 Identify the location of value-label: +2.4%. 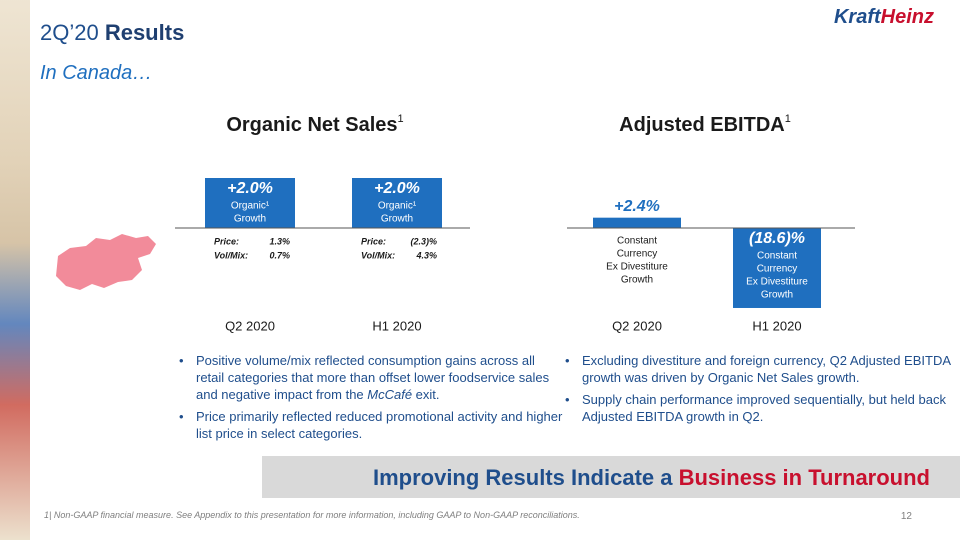
(637, 206).